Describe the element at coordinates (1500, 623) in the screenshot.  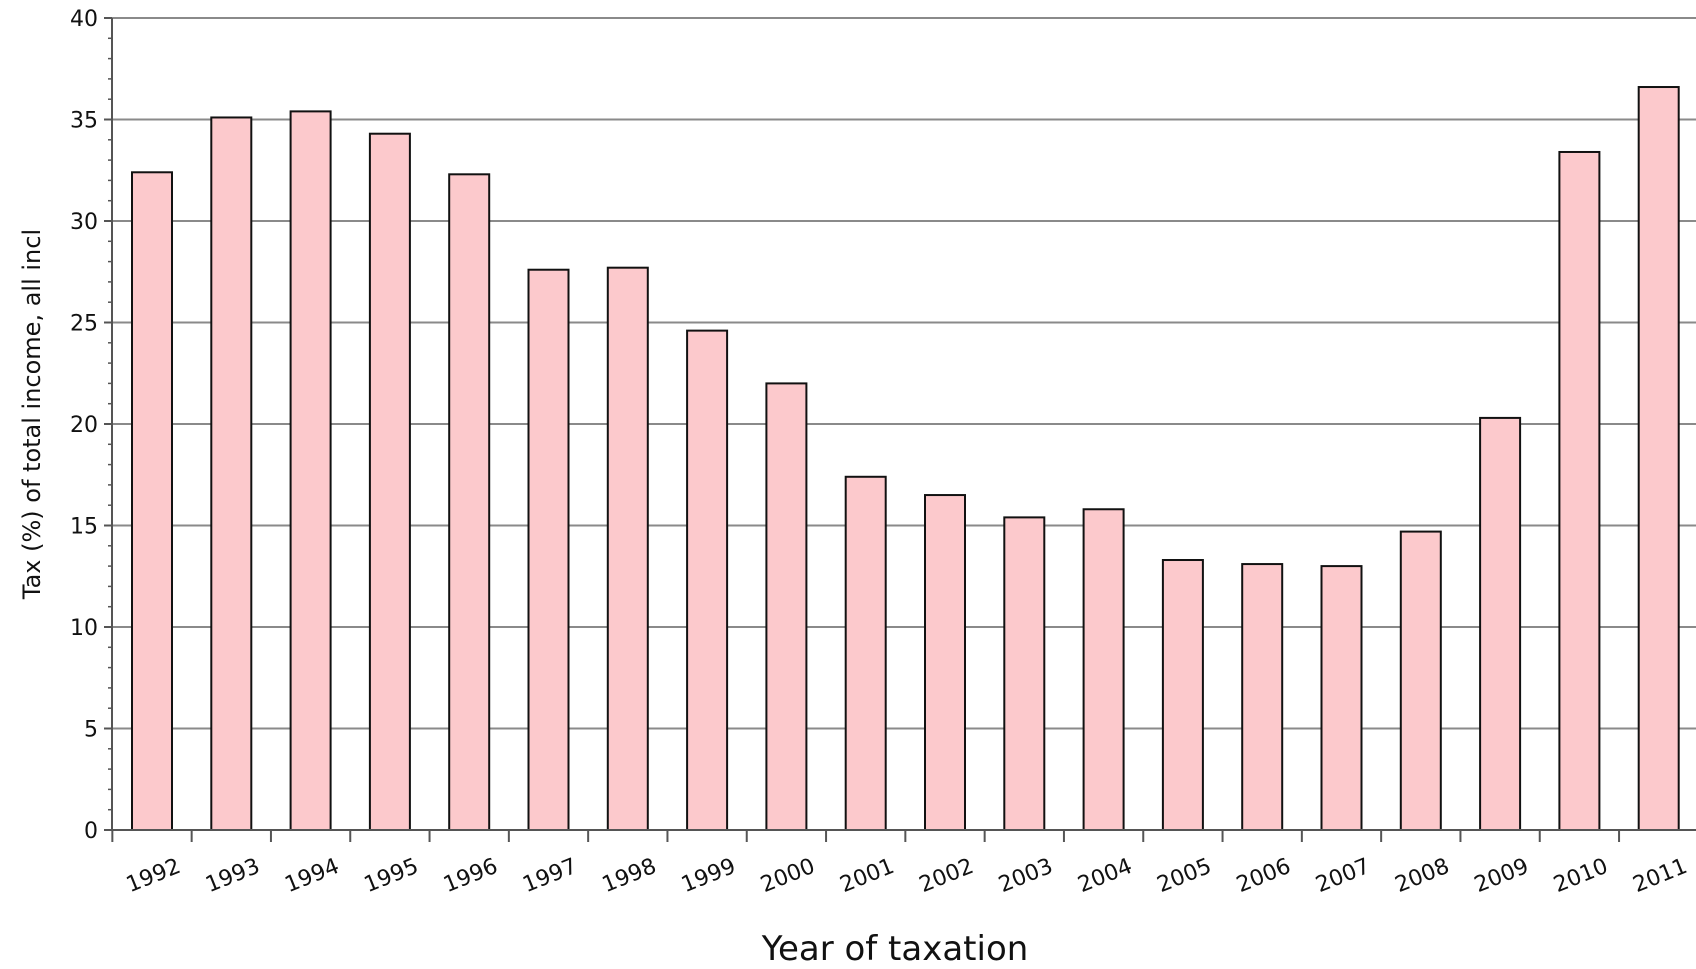
I see `bar-2009` at that location.